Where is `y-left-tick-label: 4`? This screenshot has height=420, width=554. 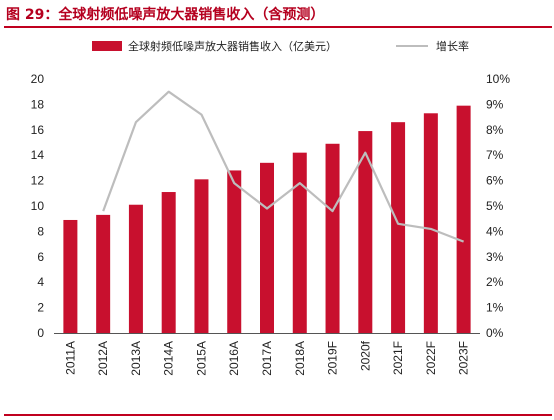
y-left-tick-label: 4 is located at coordinates (40, 282).